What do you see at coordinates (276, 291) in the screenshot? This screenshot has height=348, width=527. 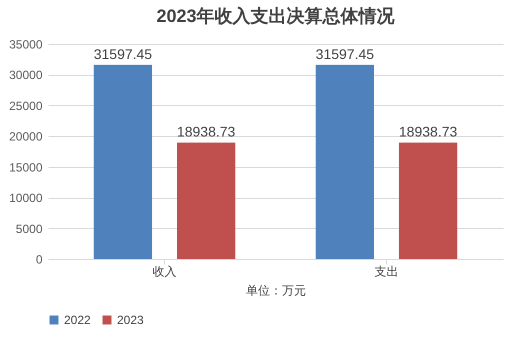 I see `x-axis-title: 单位：万元` at bounding box center [276, 291].